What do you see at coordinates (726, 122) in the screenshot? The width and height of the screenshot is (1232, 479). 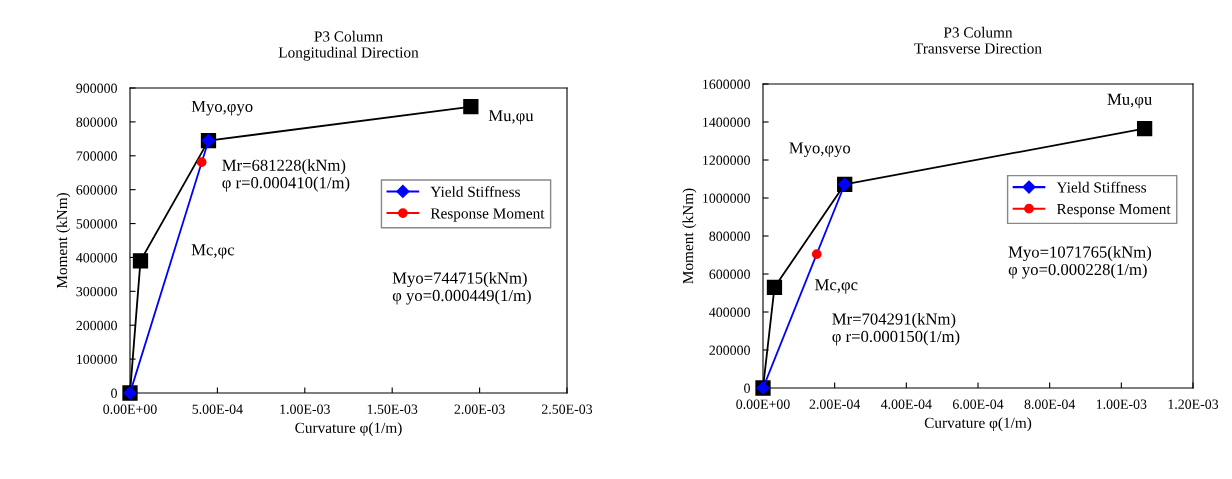 I see `y-tick-label: 1400000` at bounding box center [726, 122].